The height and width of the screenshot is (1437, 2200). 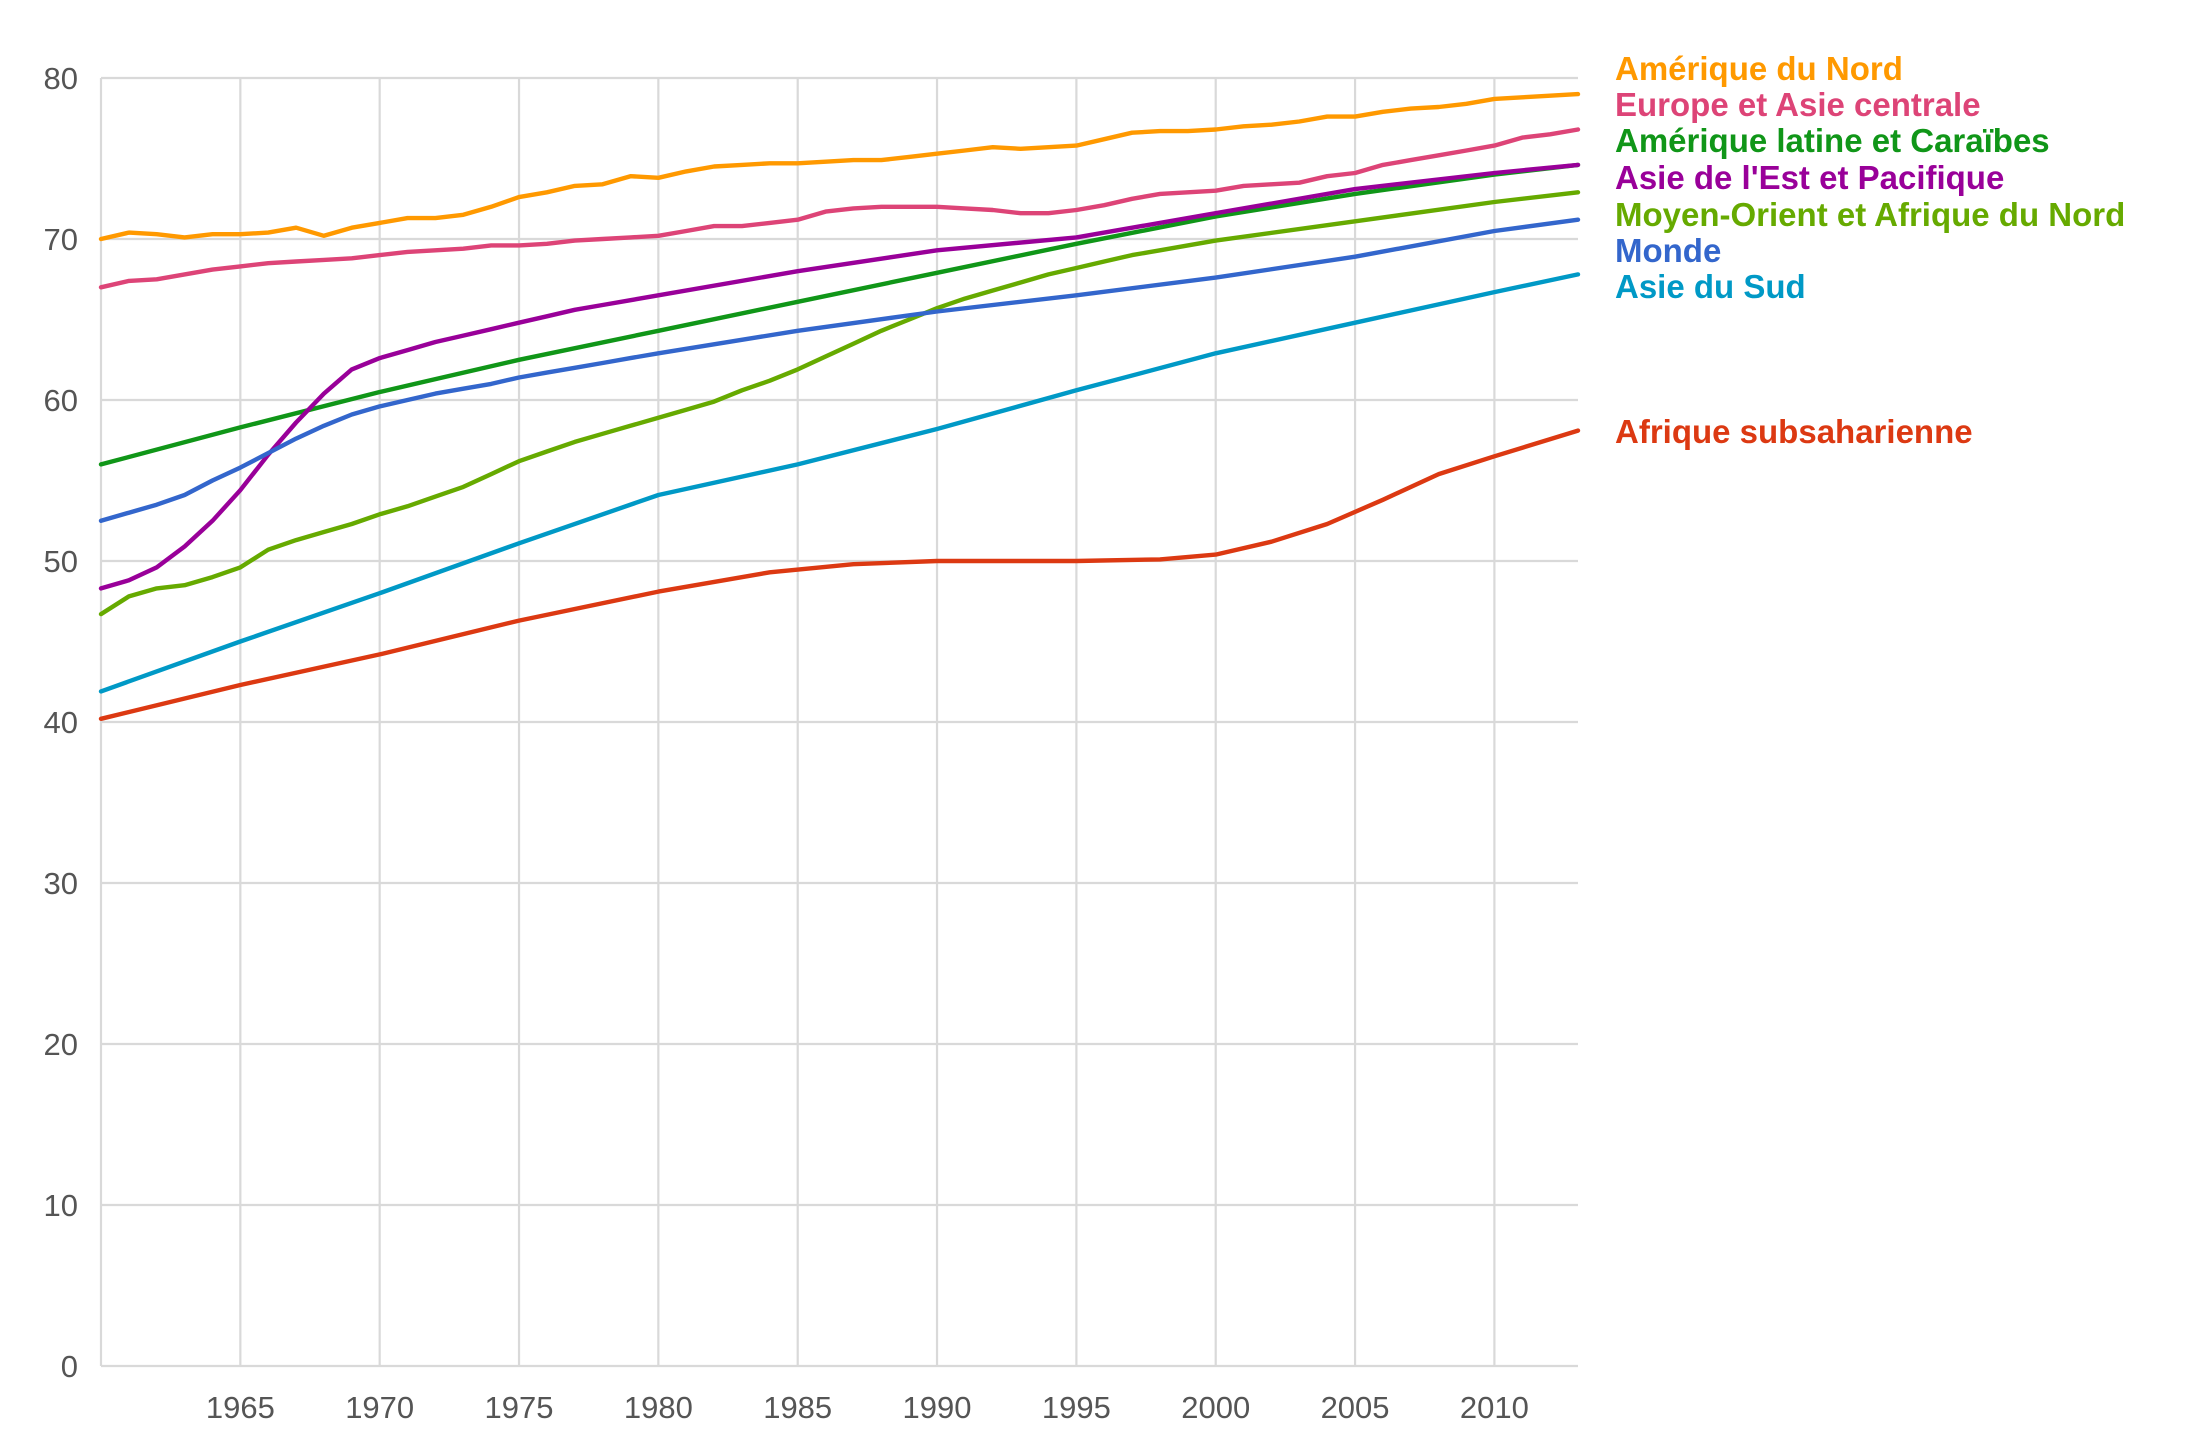 What do you see at coordinates (61, 561) in the screenshot?
I see `y-tick-label: 50` at bounding box center [61, 561].